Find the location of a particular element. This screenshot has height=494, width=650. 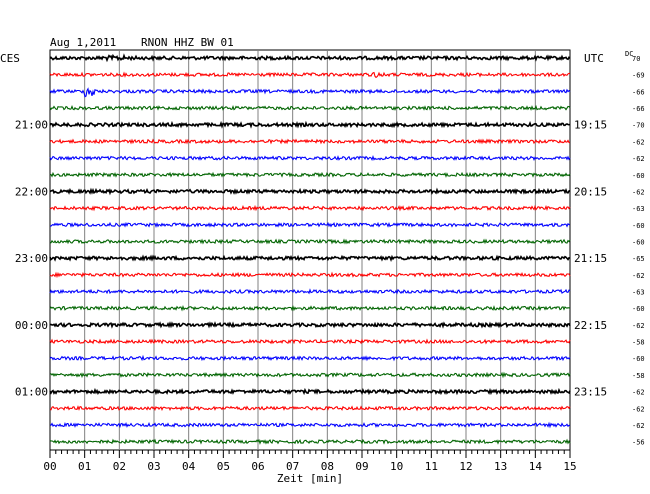

x-tick-label: 14 is located at coordinates (536, 466).